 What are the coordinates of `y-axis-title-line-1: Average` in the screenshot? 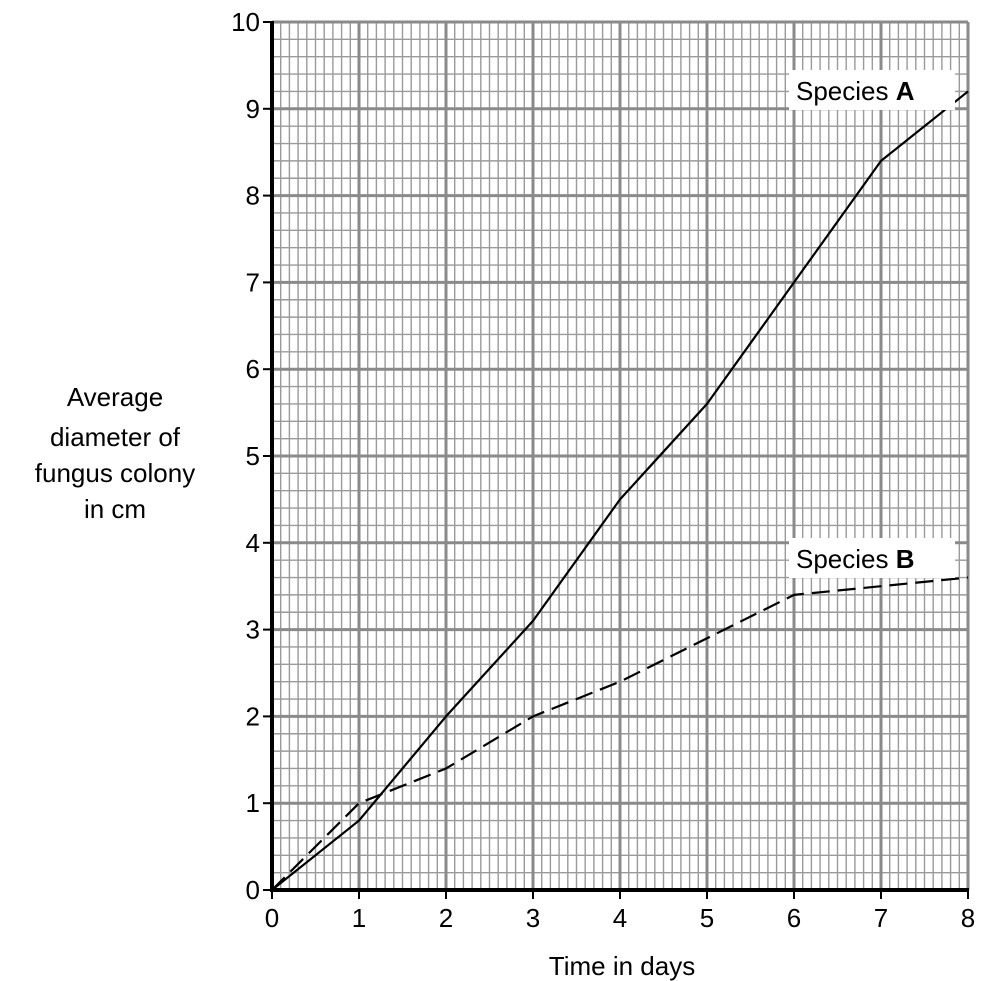 It's located at (115, 397).